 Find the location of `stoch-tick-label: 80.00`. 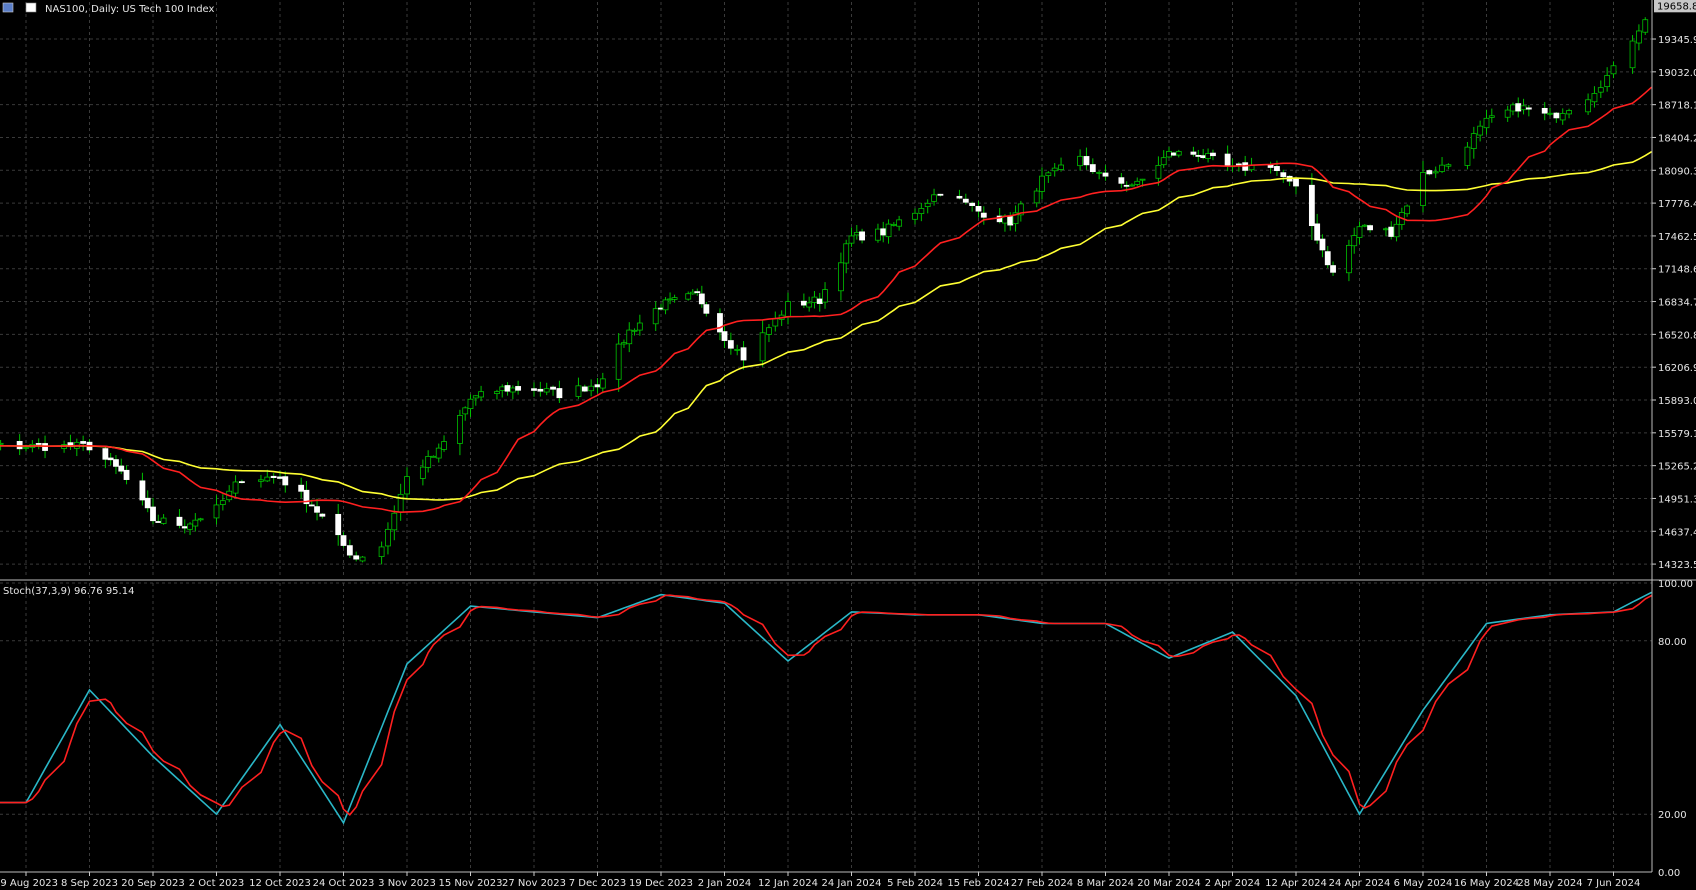

stoch-tick-label: 80.00 is located at coordinates (1672, 642).